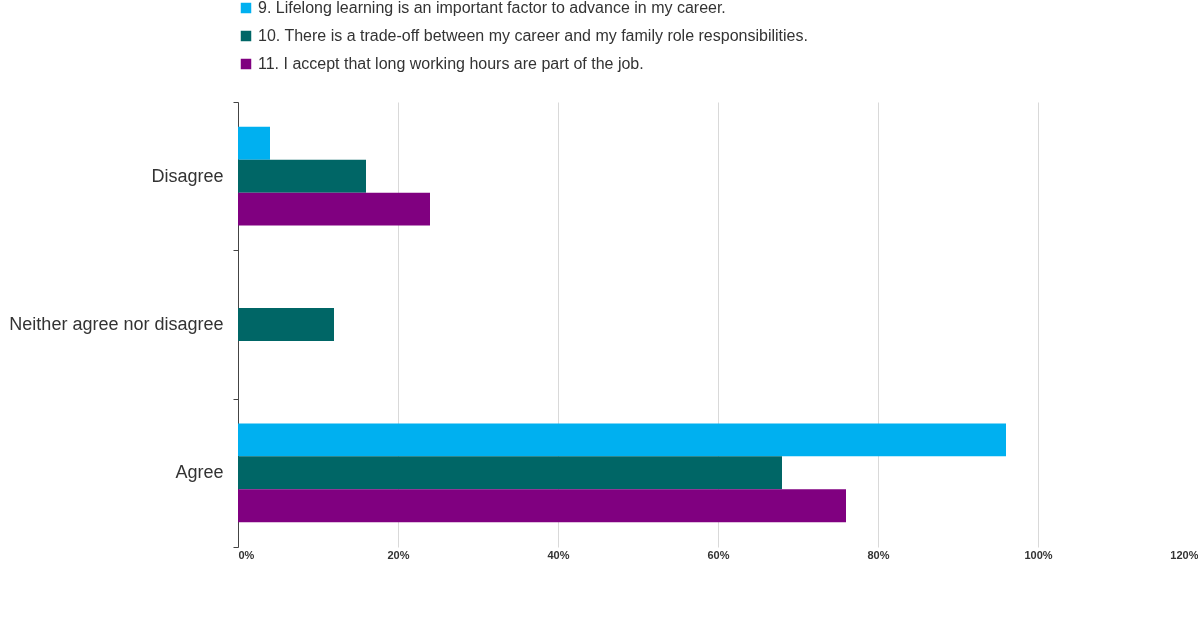 The image size is (1198, 643). I want to click on x-tick-label: 80%, so click(878, 554).